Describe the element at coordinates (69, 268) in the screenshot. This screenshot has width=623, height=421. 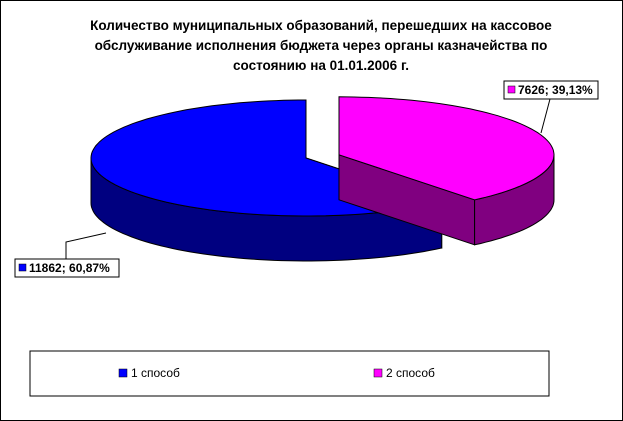
I see `data-label: 11862; 60,87%` at that location.